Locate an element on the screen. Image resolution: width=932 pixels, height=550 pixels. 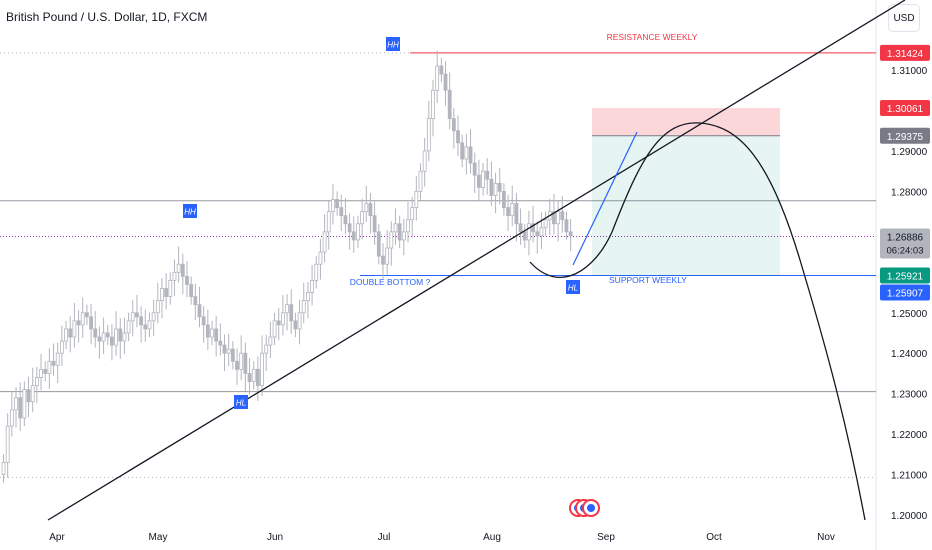
countdown-text: 06:24:03 is located at coordinates (905, 250).